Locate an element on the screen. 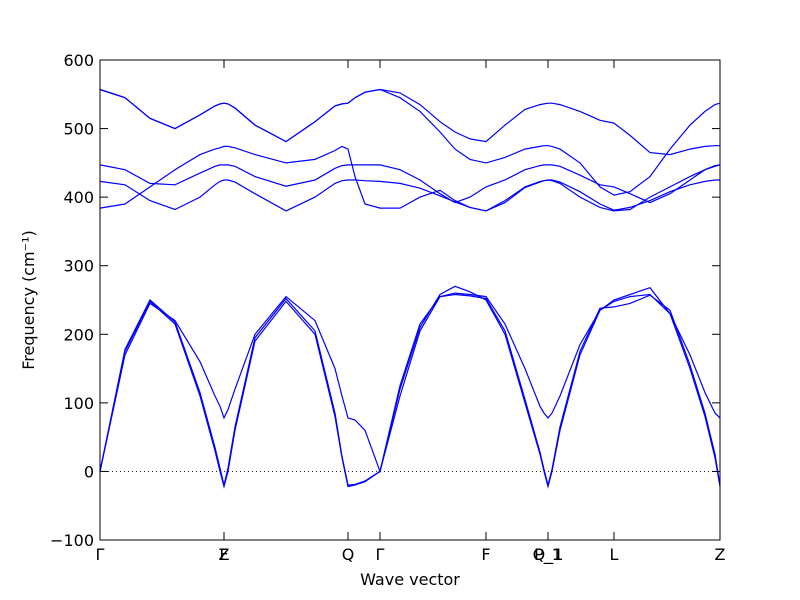 The image size is (800, 600). y-tick-label: −100 is located at coordinates (72, 540).